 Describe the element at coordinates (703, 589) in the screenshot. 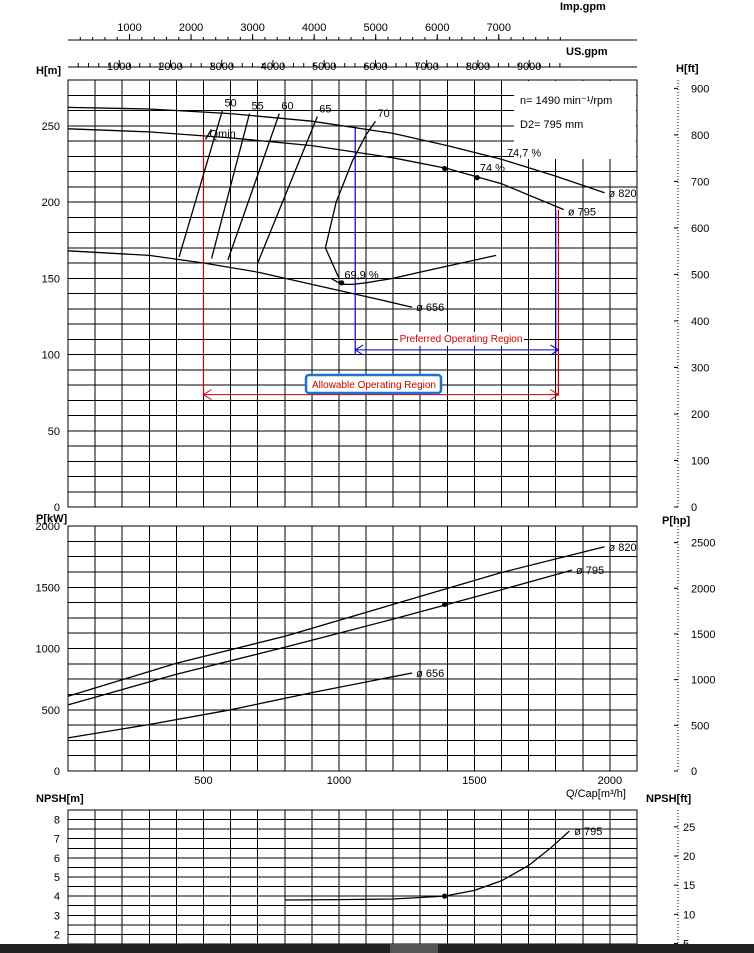

I see `right-axis-tick-label: 2000` at that location.